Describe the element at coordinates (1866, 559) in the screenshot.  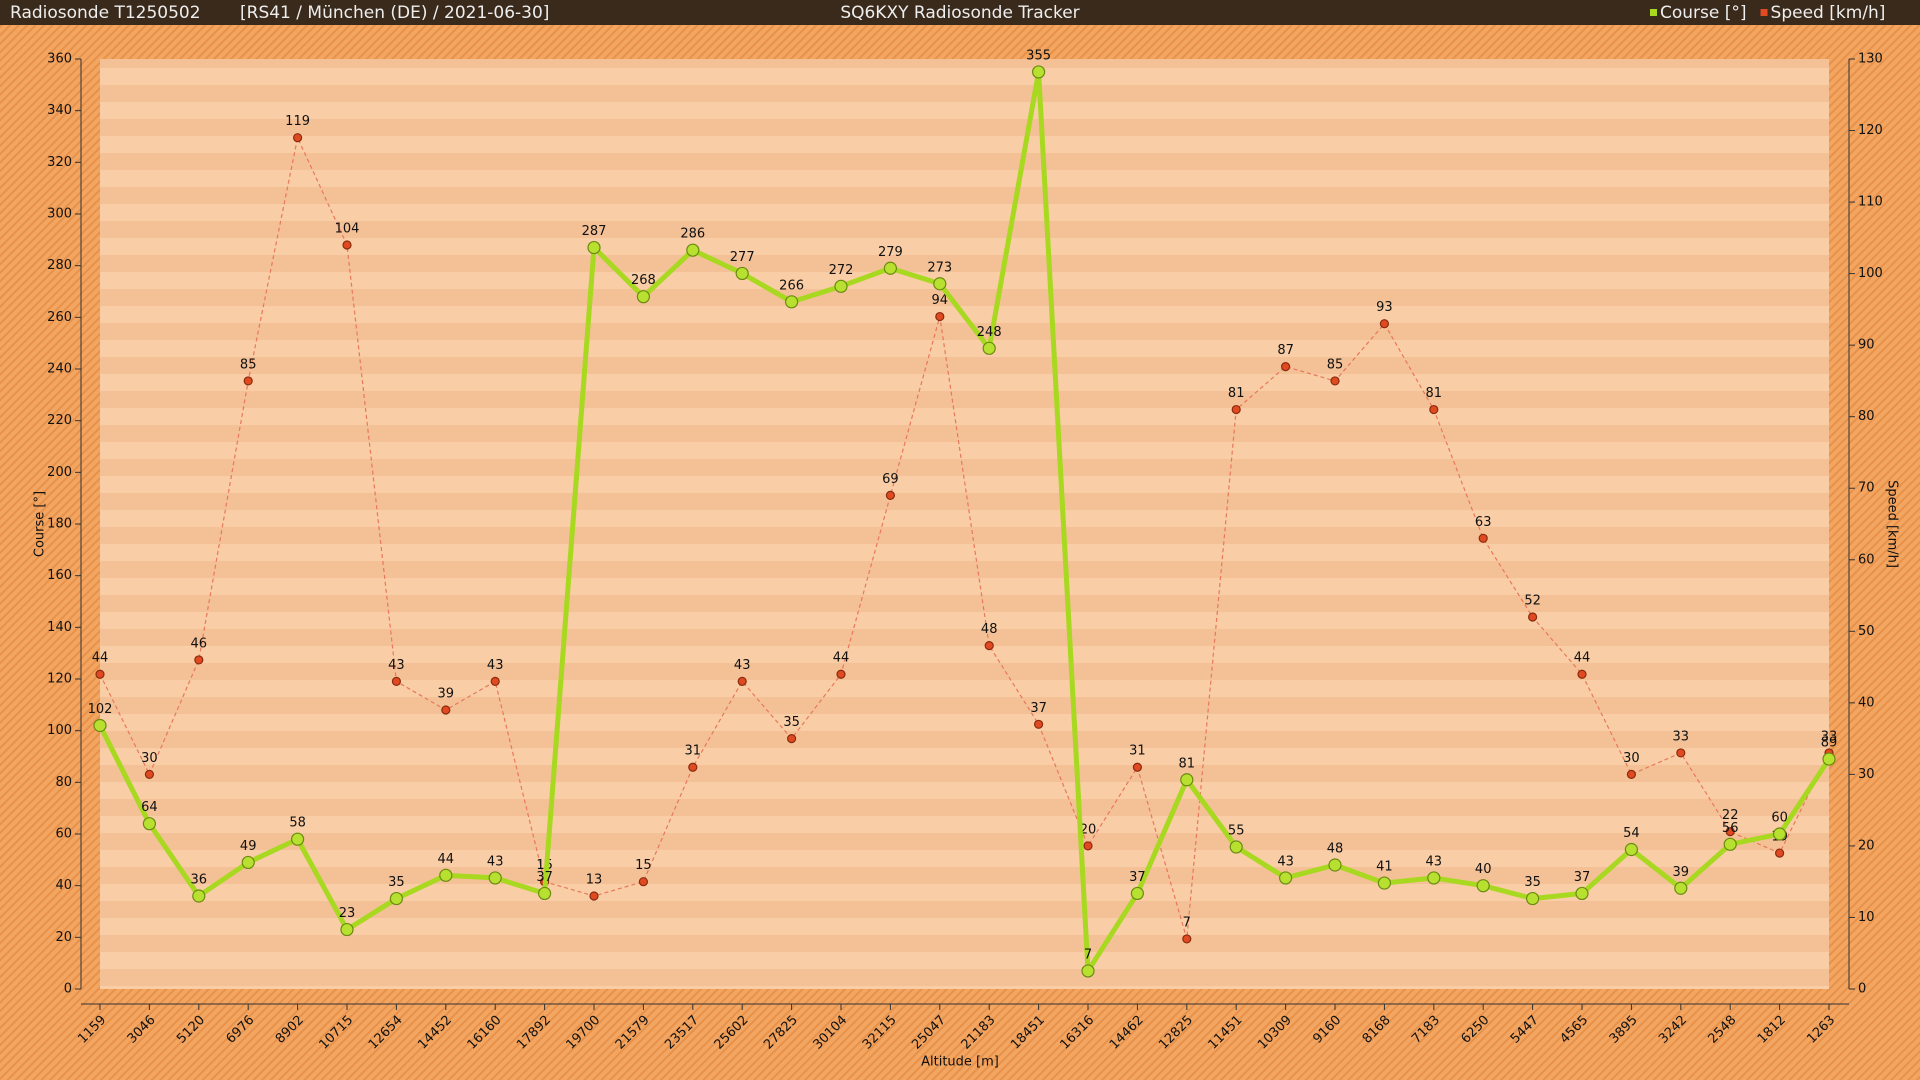
I see `y2-tick-label: 60` at that location.